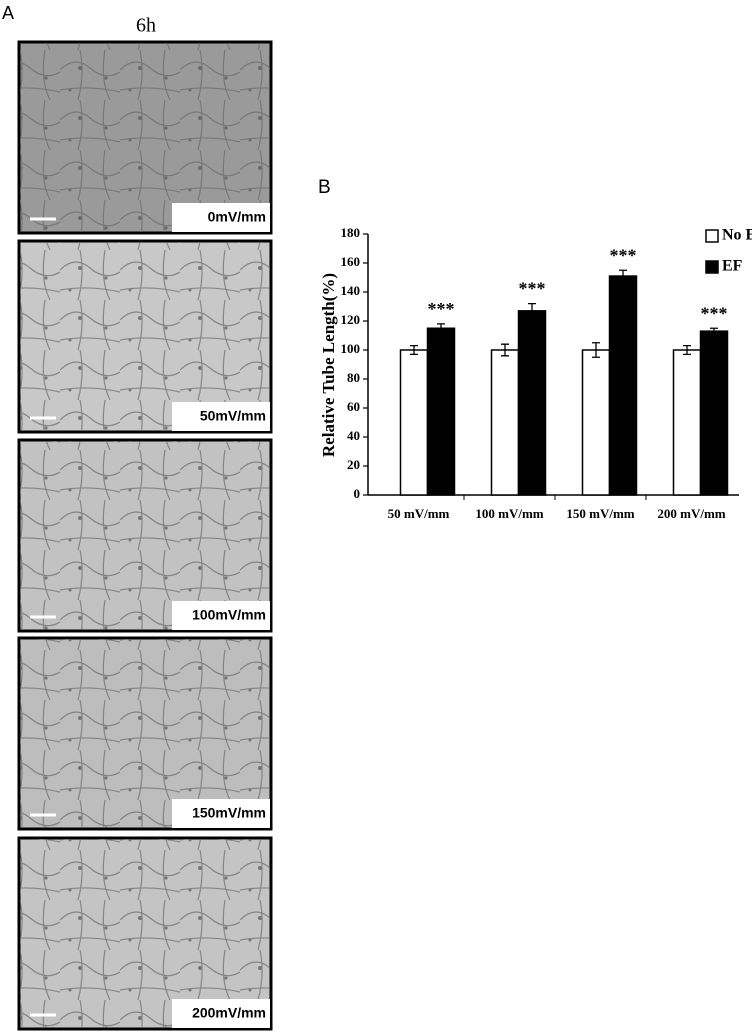  Describe the element at coordinates (737, 235) in the screenshot. I see `legend-label: No EF` at that location.